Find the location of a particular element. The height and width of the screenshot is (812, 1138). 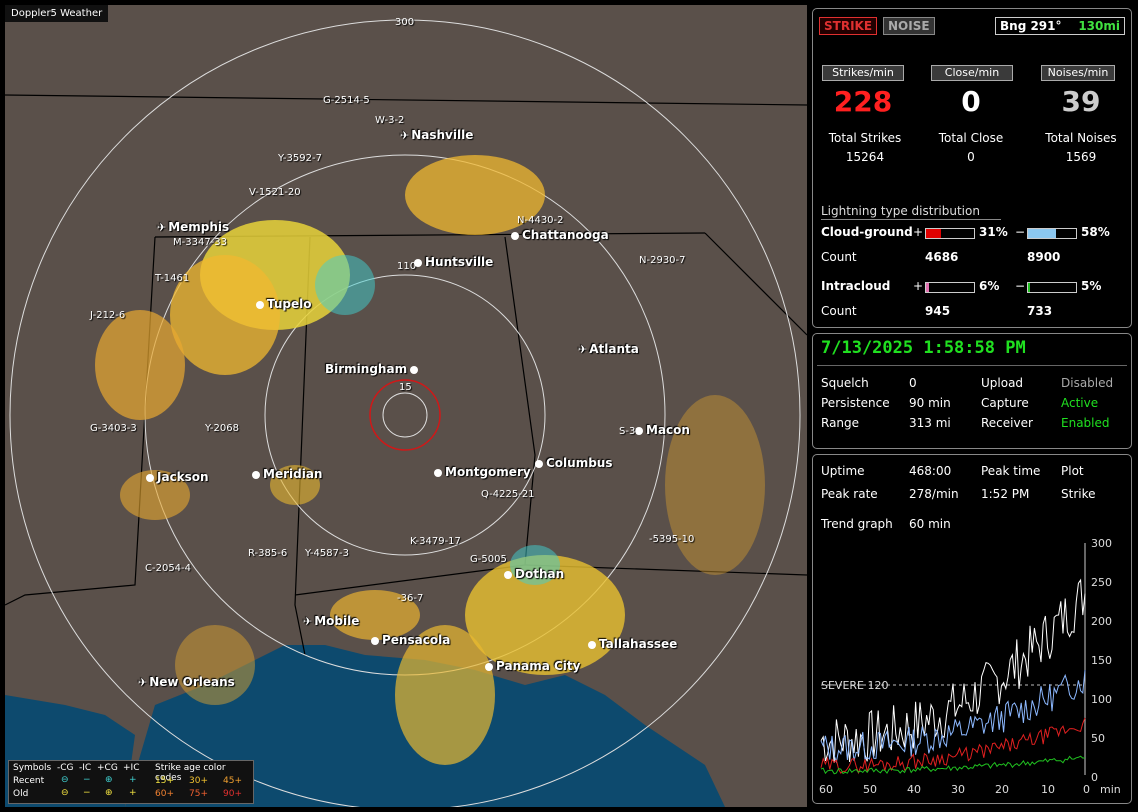

plot-value: Strike is located at coordinates (1078, 494).